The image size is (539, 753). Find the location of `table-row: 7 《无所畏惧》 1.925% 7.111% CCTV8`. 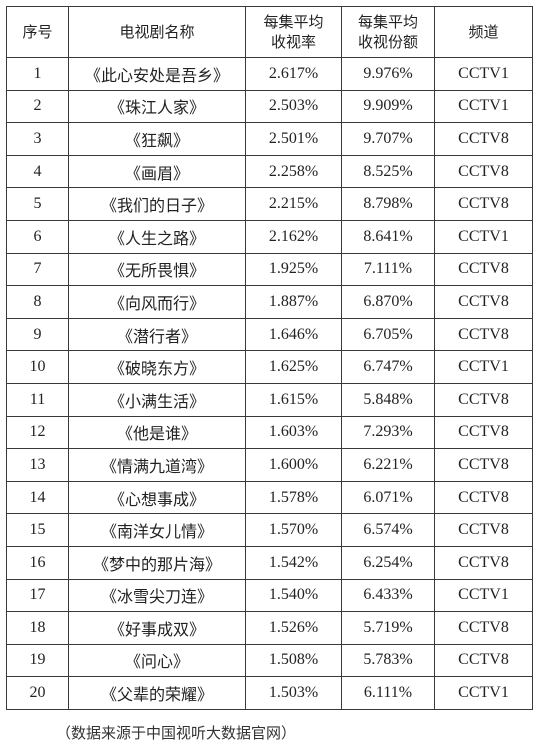

table-row: 7 《无所畏惧》 1.925% 7.111% CCTV8 is located at coordinates (269, 269).